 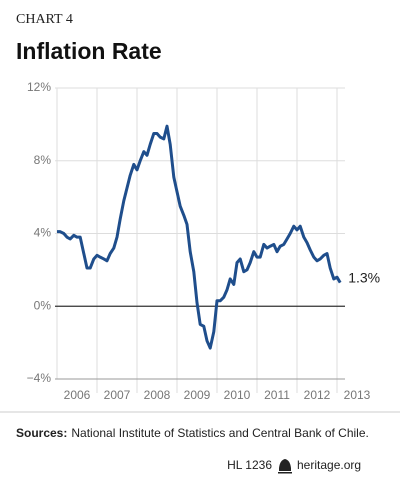 What do you see at coordinates (77, 395) in the screenshot?
I see `x-tick-label: 2006` at bounding box center [77, 395].